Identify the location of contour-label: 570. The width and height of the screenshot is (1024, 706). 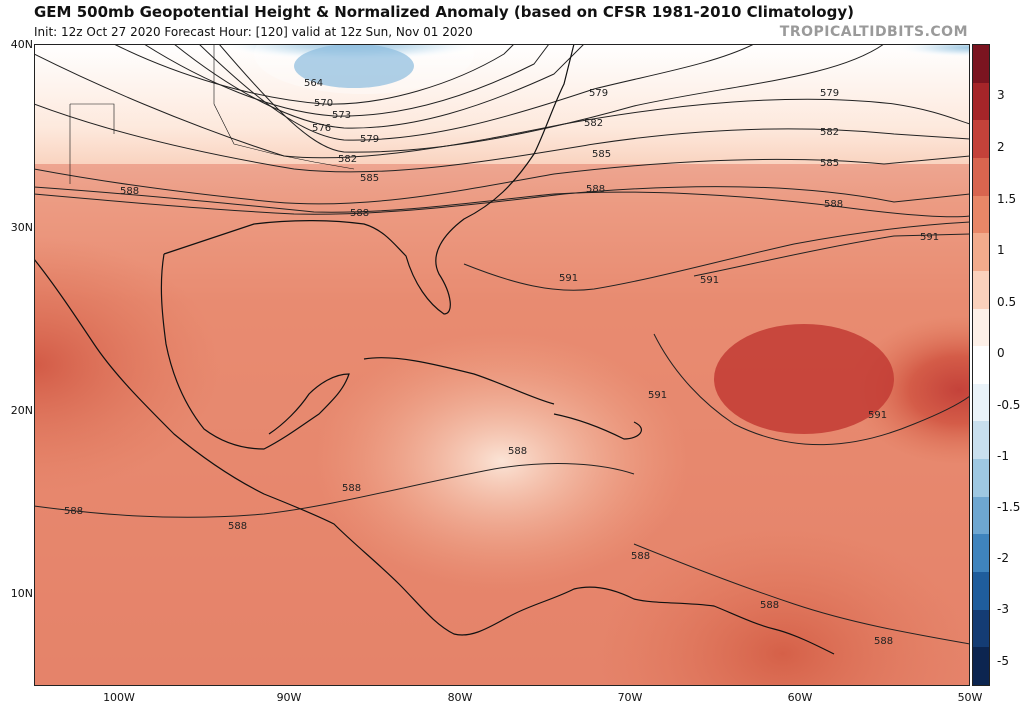
(323, 103).